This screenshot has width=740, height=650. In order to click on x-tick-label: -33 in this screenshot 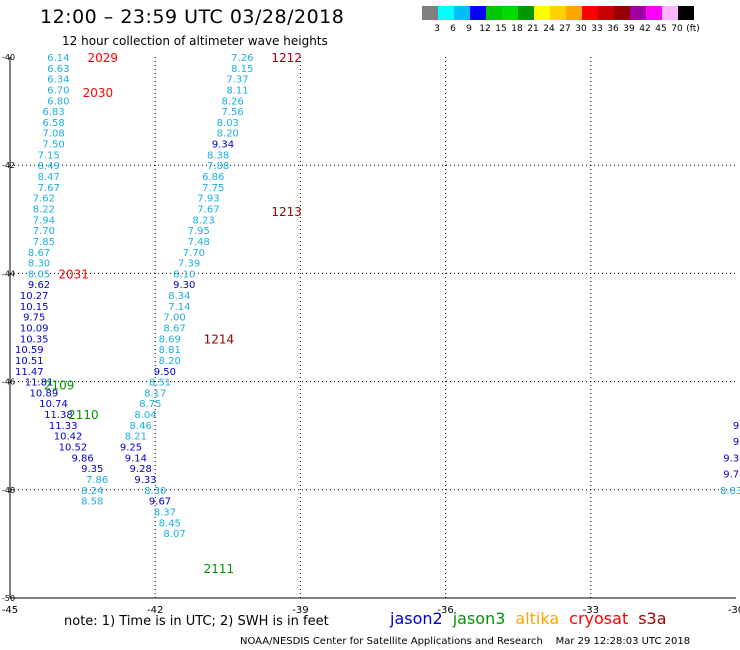, I will do `click(591, 610)`.